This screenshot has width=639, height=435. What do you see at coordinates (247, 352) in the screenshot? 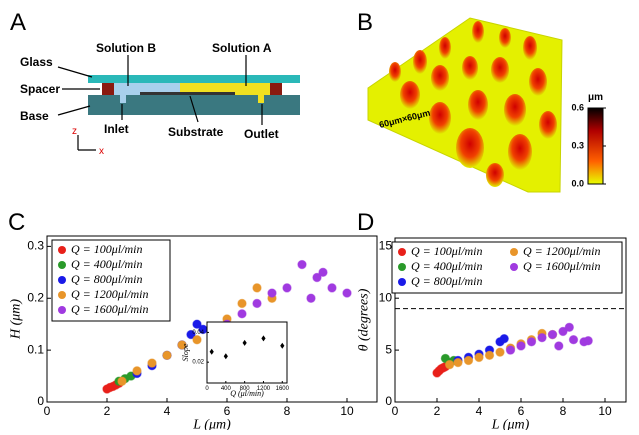
I see `plot-frame` at bounding box center [247, 352].